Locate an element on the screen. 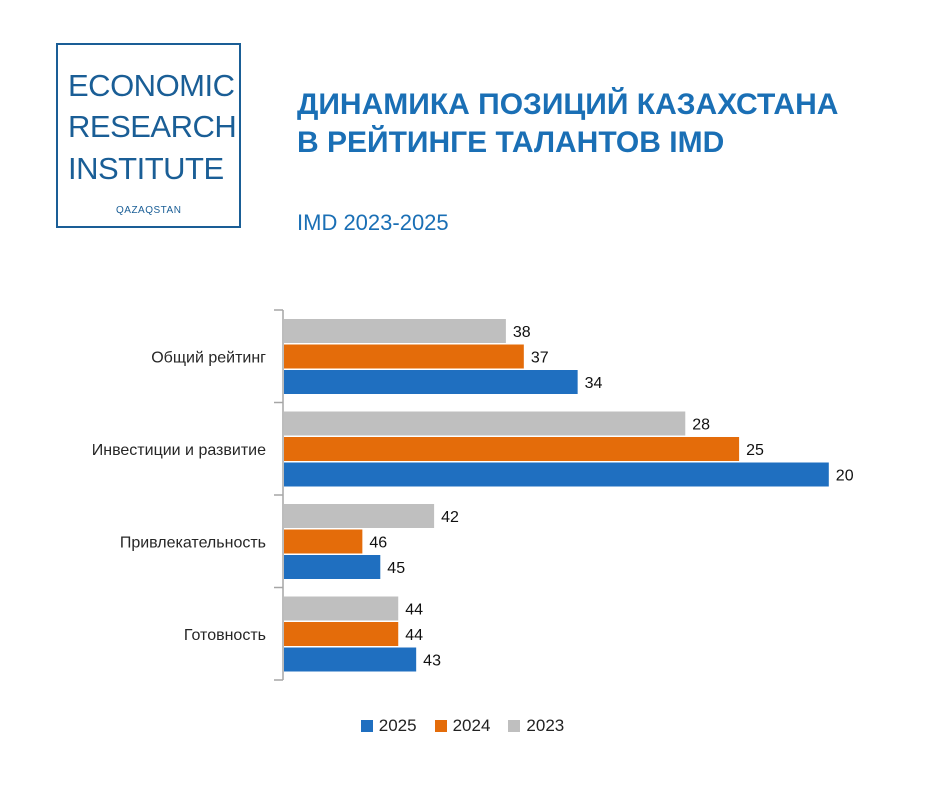  legend-item-2025: 2025 is located at coordinates (388, 726).